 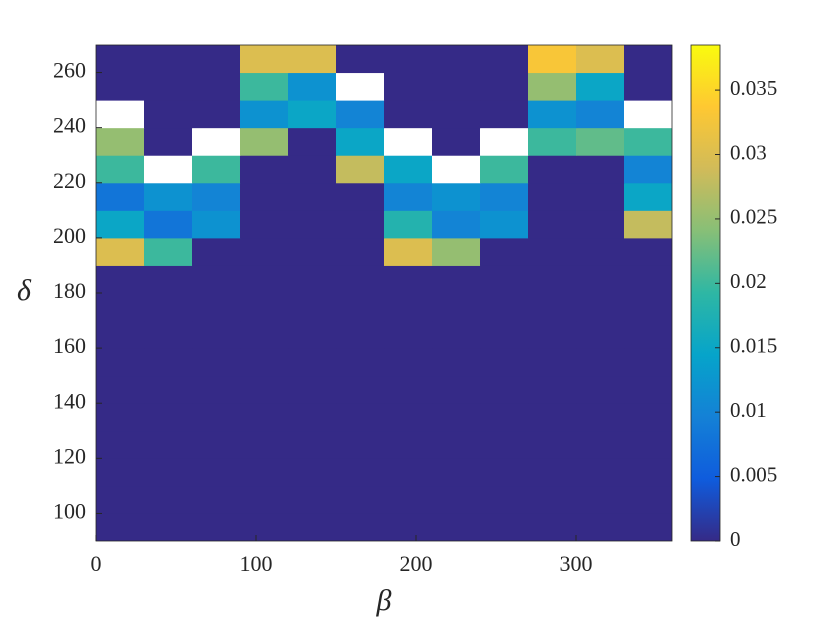 I want to click on colorbar-tick-label: 0.015, so click(x=753, y=346).